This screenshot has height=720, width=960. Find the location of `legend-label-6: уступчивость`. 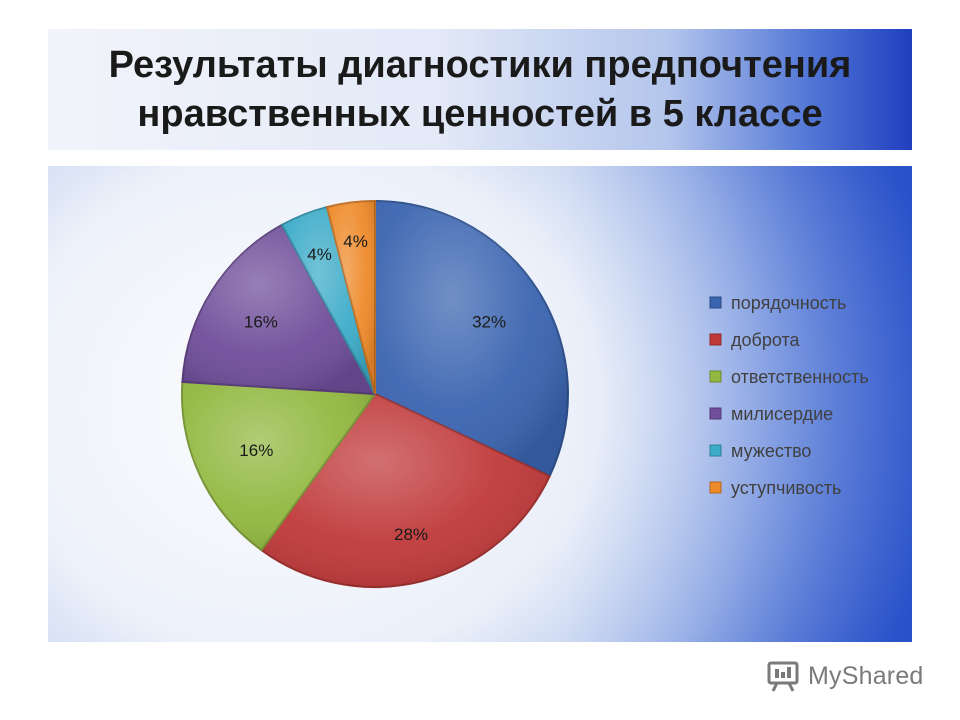

legend-label-6: уступчивость is located at coordinates (786, 488).